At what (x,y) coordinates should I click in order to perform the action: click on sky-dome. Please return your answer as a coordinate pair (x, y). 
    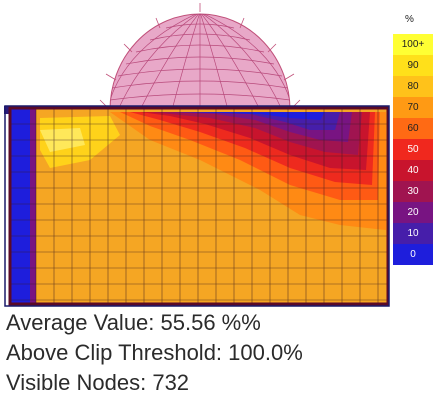
    Looking at the image, I should click on (200, 57).